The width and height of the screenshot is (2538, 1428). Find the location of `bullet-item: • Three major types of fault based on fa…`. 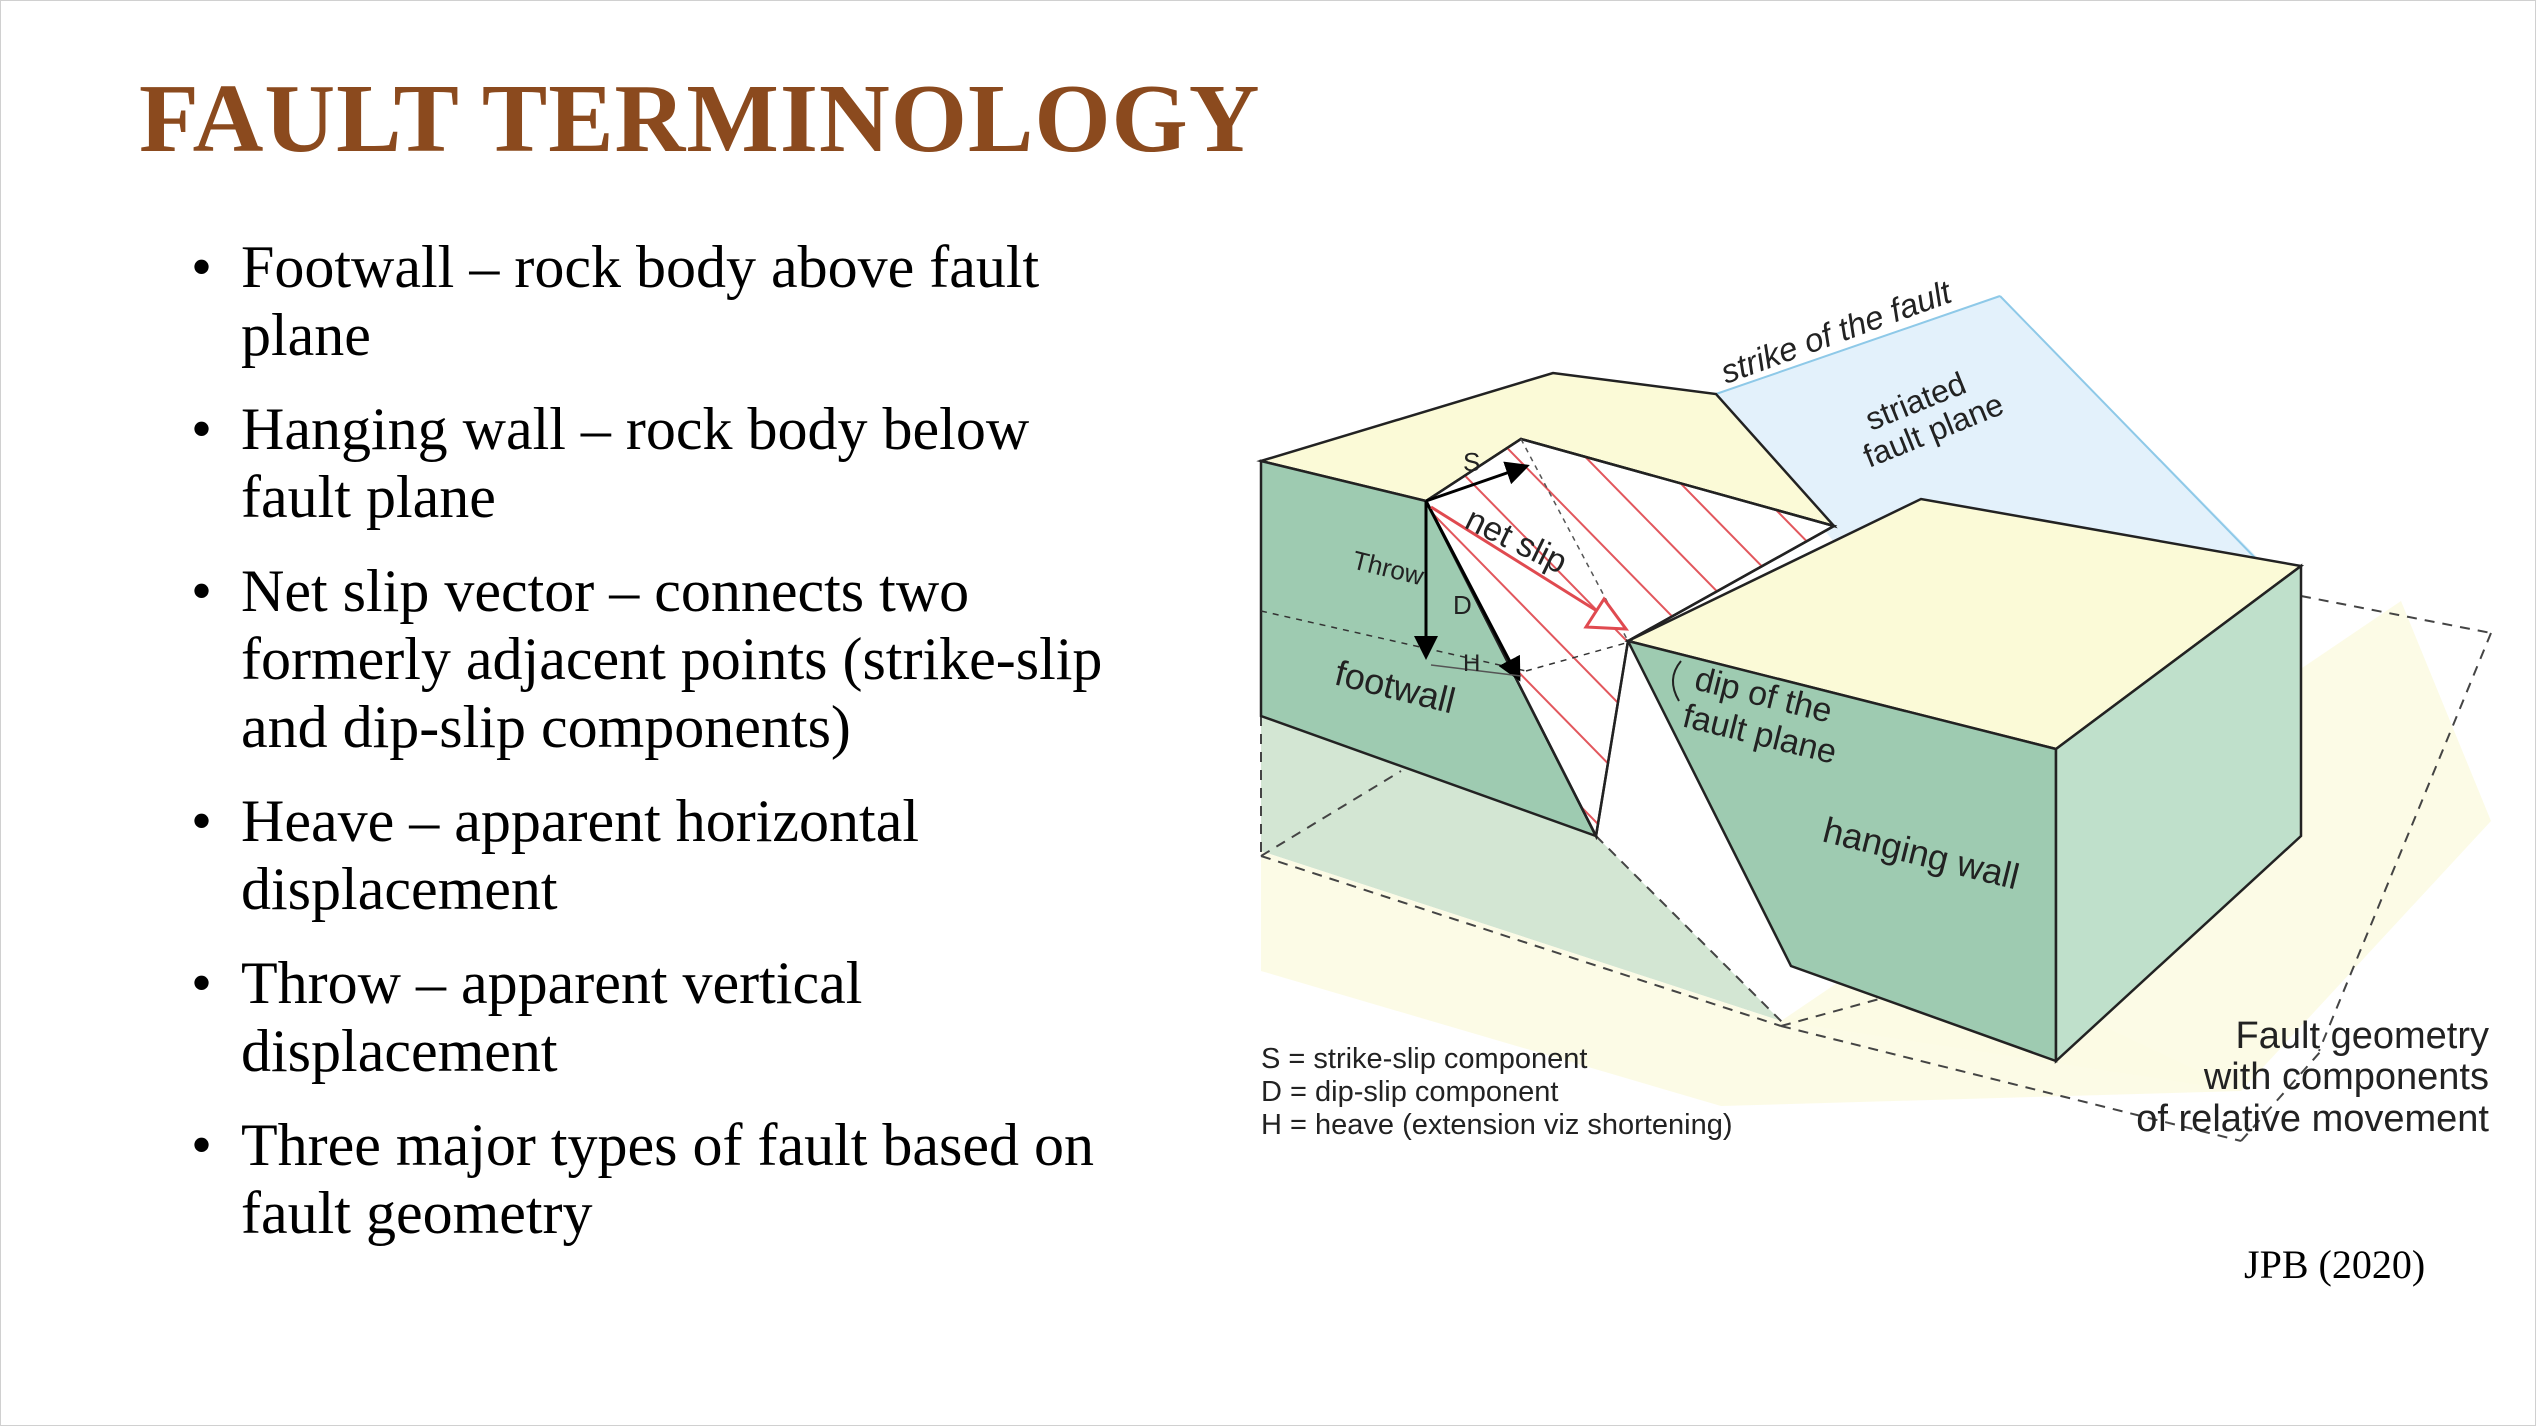

bullet-item: • Three major types of fault based on fa… is located at coordinates (691, 1179).